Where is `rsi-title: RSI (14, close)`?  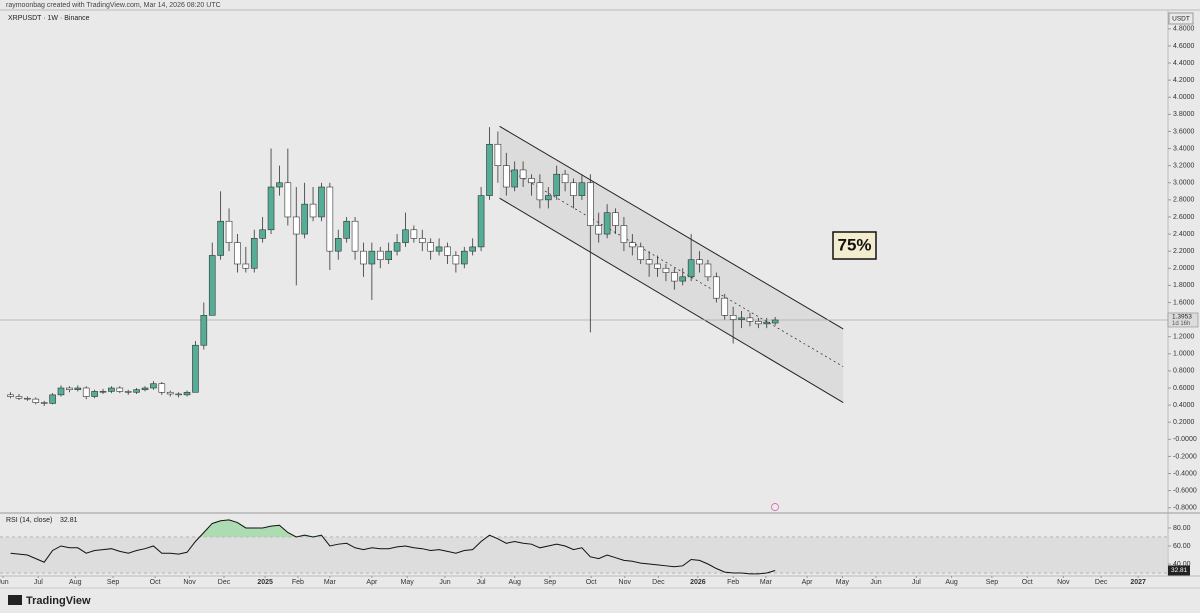 rsi-title: RSI (14, close) is located at coordinates (29, 520).